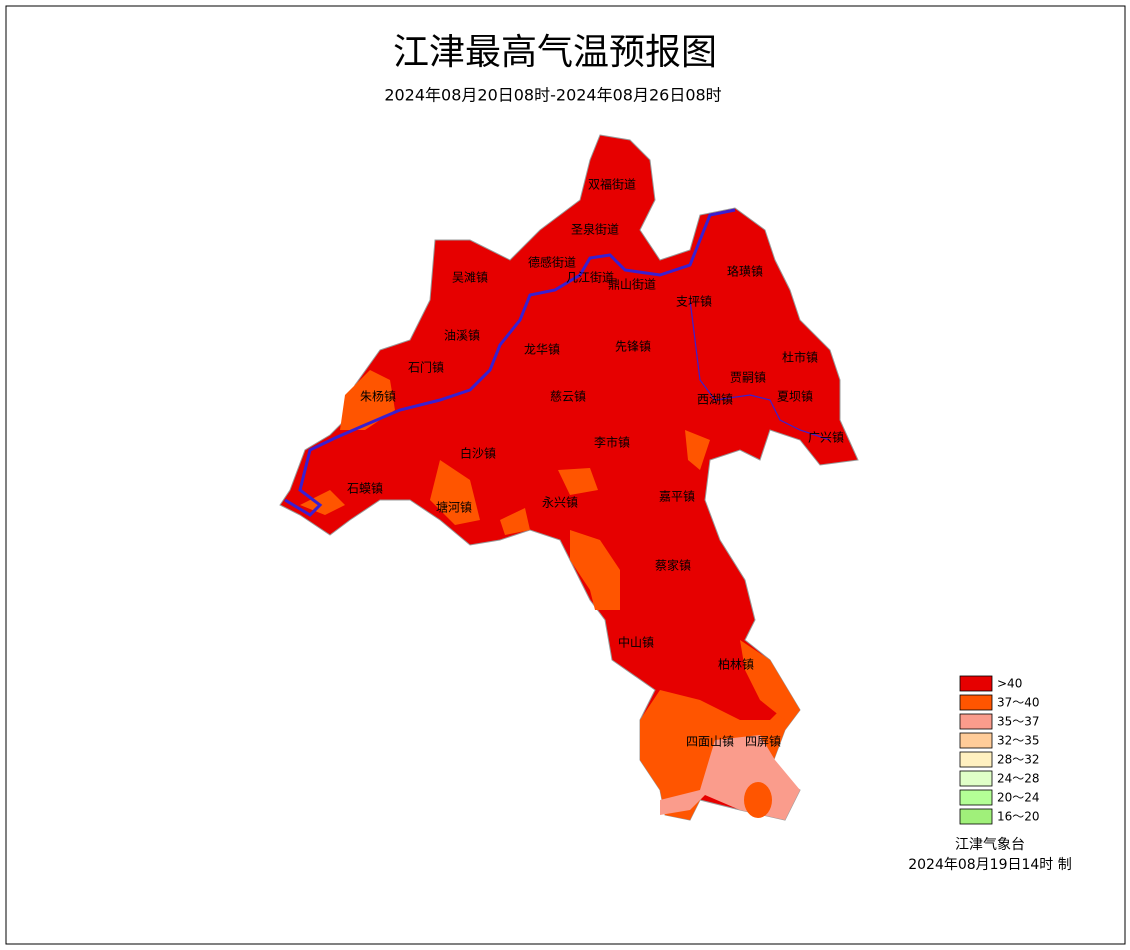  Describe the element at coordinates (1018, 779) in the screenshot. I see `legend-label: 24～28` at that location.